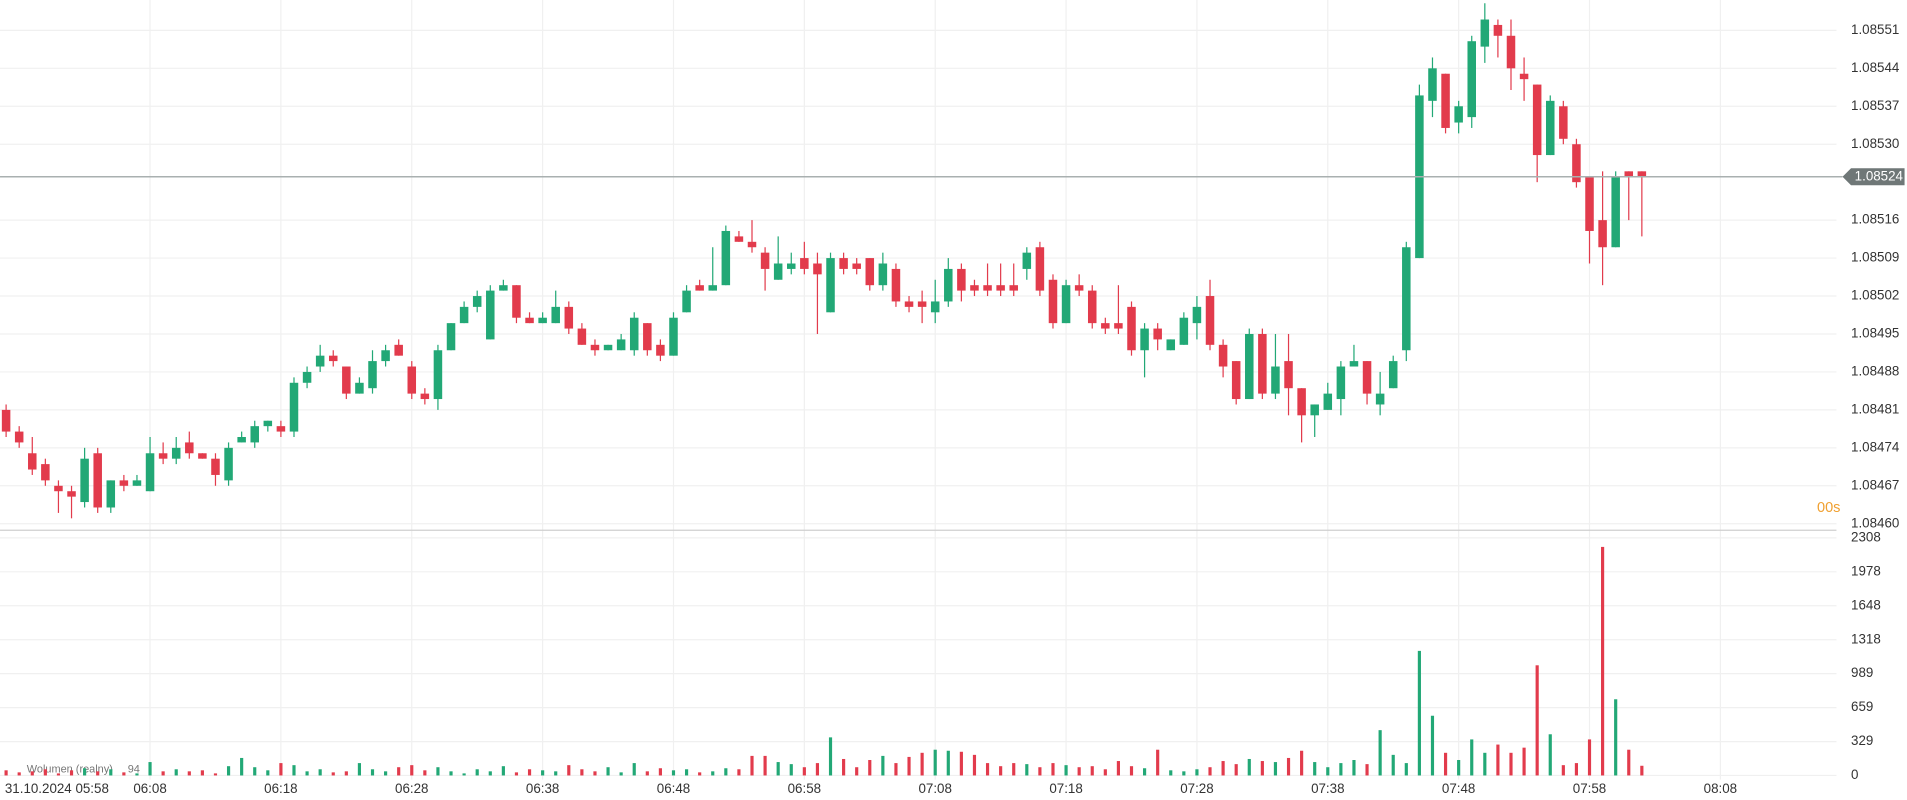 The width and height of the screenshot is (1907, 800). Describe the element at coordinates (1829, 508) in the screenshot. I see `countdown: 00s` at that location.